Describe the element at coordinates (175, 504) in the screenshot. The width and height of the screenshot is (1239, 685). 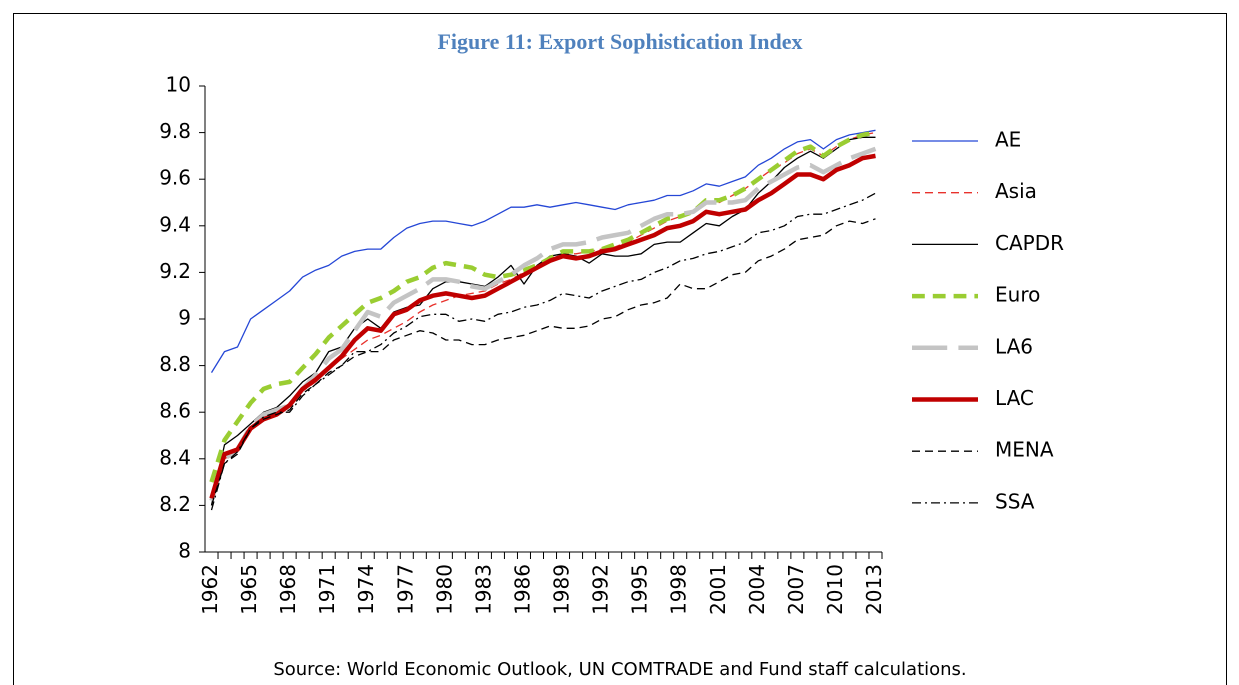
I see `y-tick-label: 8.2` at that location.